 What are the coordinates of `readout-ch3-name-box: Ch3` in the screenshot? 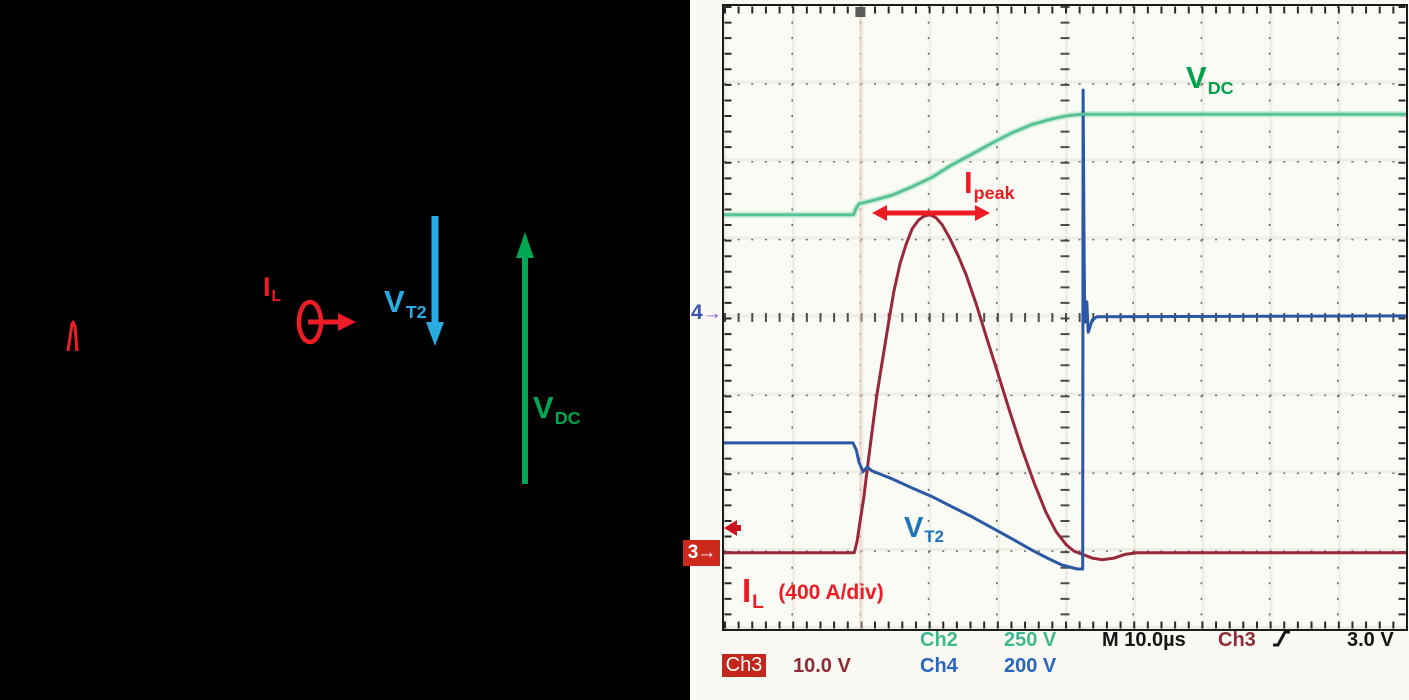 It's located at (744, 665).